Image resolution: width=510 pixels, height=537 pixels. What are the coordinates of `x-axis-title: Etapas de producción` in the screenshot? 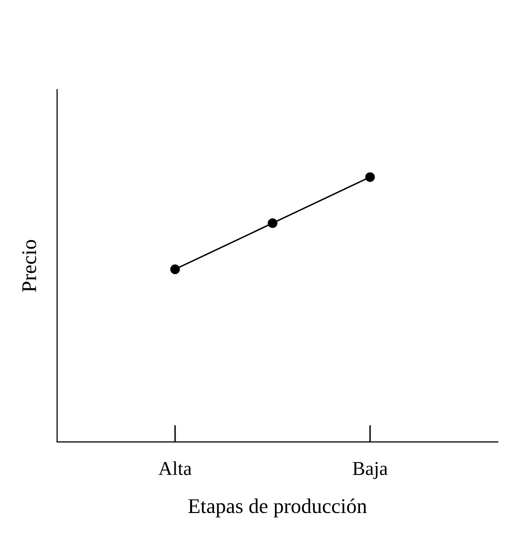 It's located at (277, 508).